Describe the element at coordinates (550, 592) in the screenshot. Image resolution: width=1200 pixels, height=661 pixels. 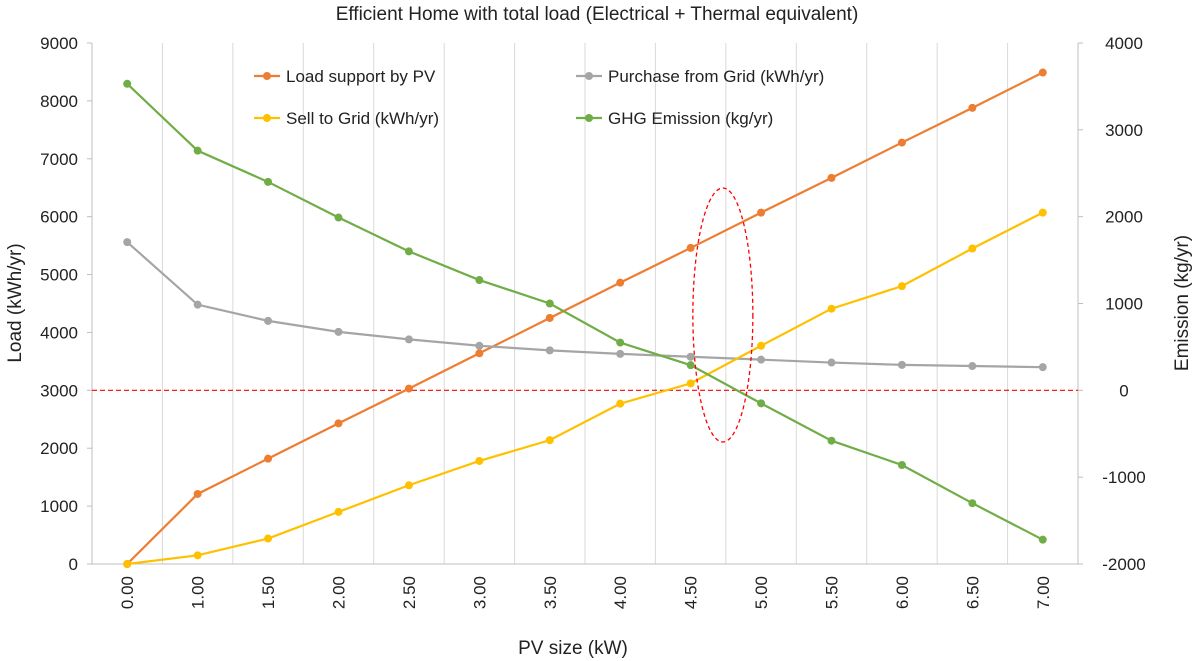
I see `x-axis-tick-label: 3.50` at that location.